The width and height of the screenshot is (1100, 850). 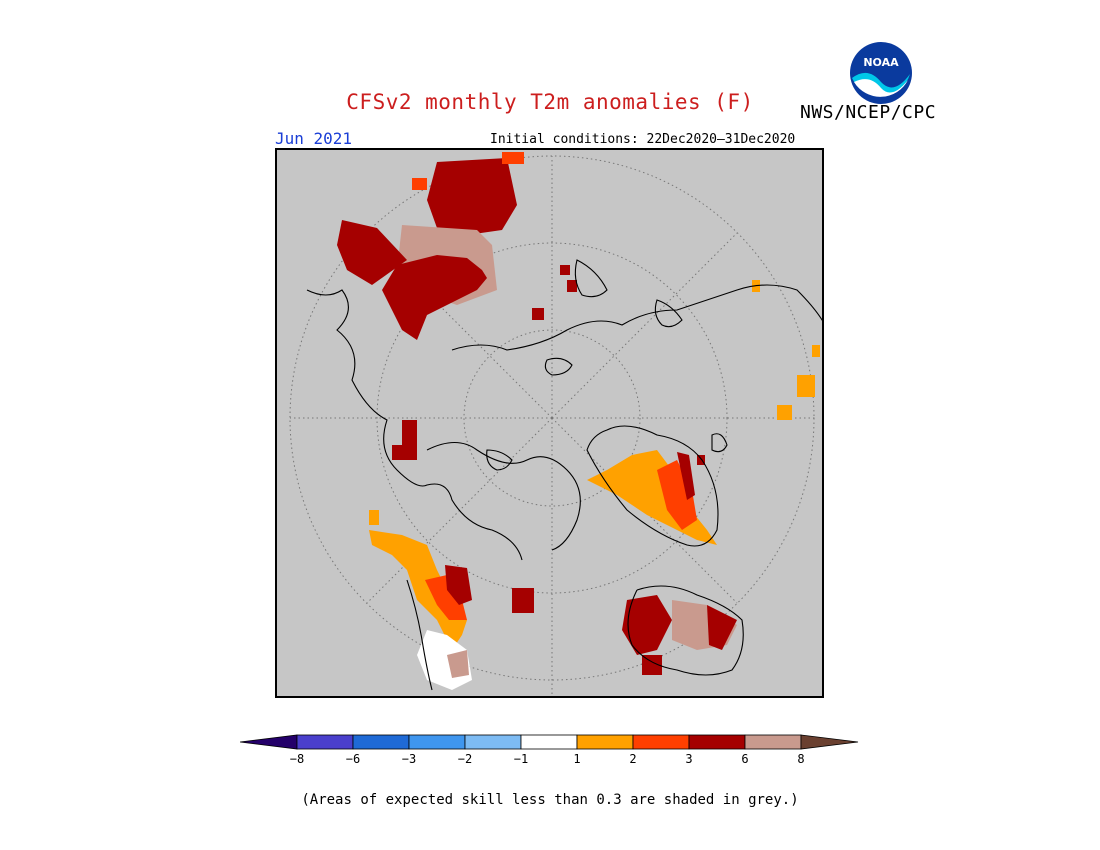 I want to click on initial-conditions-label: Initial conditions: 22Dec2020–31Dec2020, so click(x=643, y=139).